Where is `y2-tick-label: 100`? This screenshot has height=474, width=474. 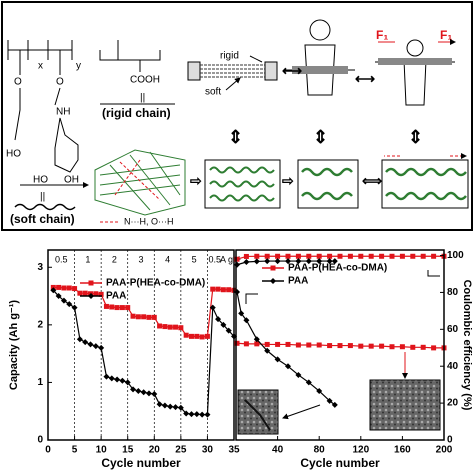
y2-tick-label: 100 is located at coordinates (455, 255).